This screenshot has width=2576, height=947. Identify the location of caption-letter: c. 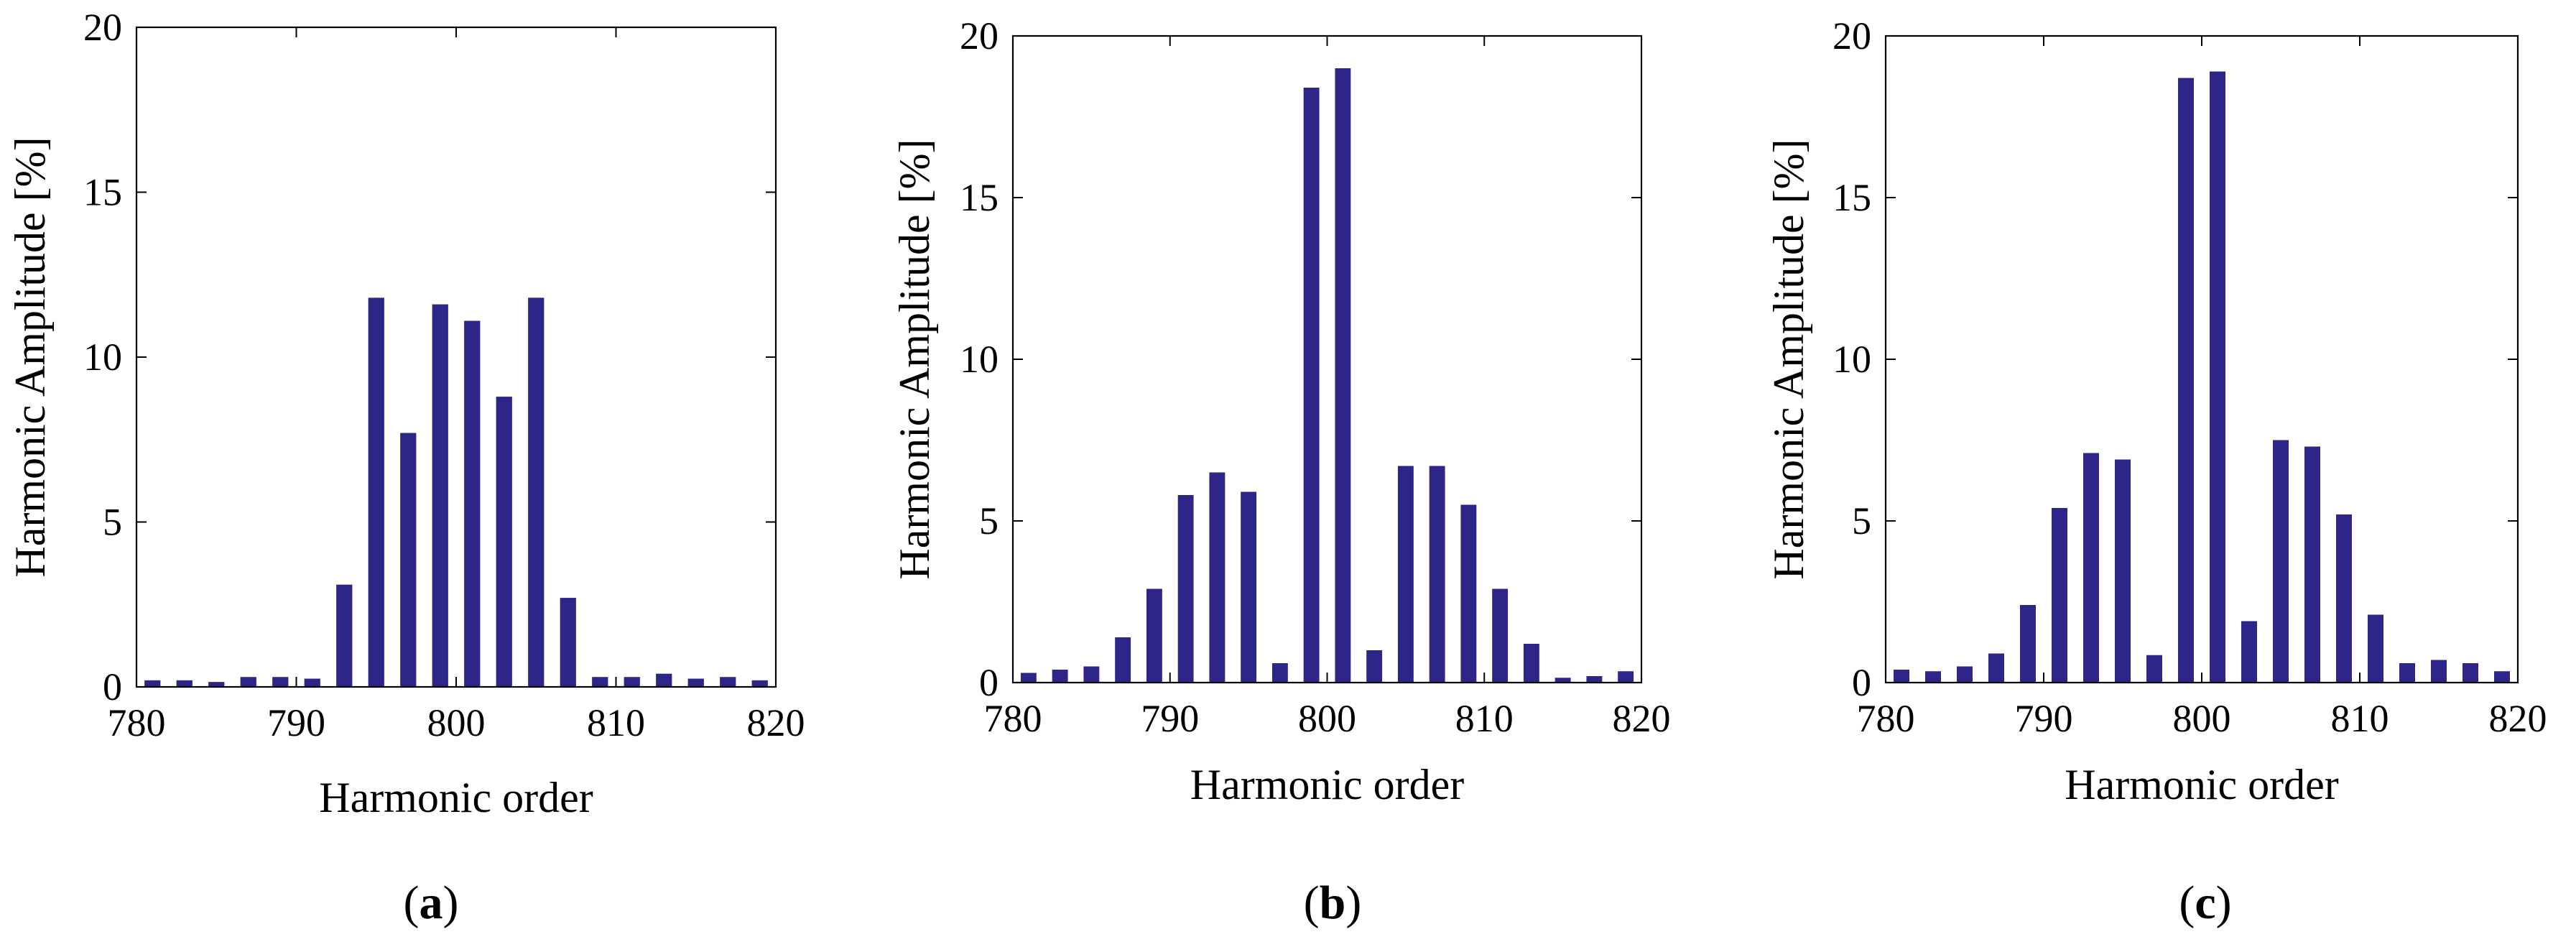
(2205, 903).